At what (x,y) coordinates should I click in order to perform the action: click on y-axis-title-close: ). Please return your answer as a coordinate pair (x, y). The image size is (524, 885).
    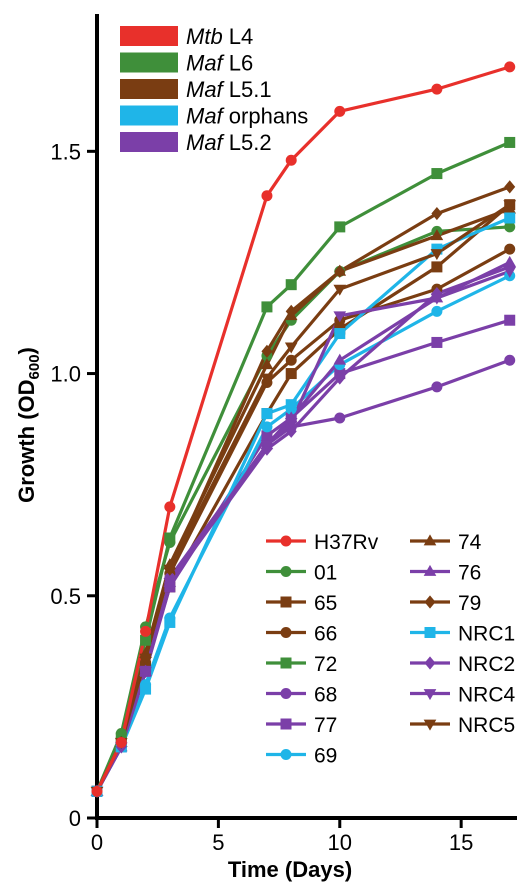
    Looking at the image, I should click on (26, 350).